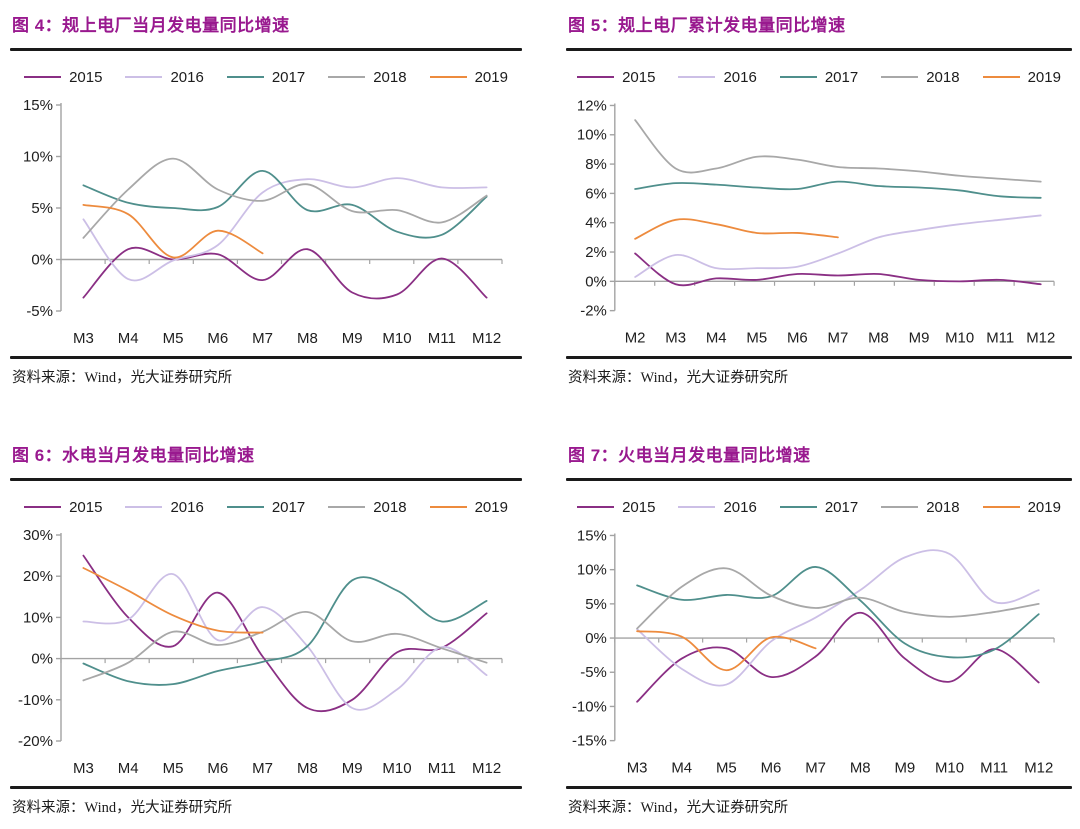 The width and height of the screenshot is (1080, 829). Describe the element at coordinates (596, 193) in the screenshot. I see `y-tick-label: 6%` at that location.